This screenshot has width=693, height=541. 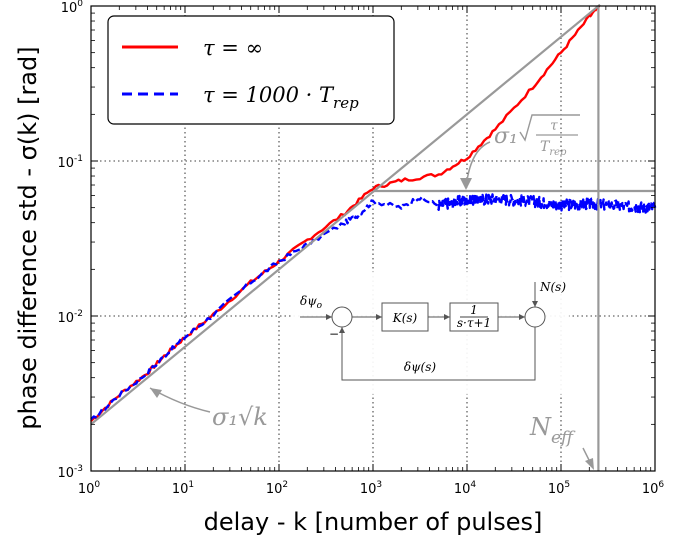 I want to click on block-k, so click(x=405, y=317).